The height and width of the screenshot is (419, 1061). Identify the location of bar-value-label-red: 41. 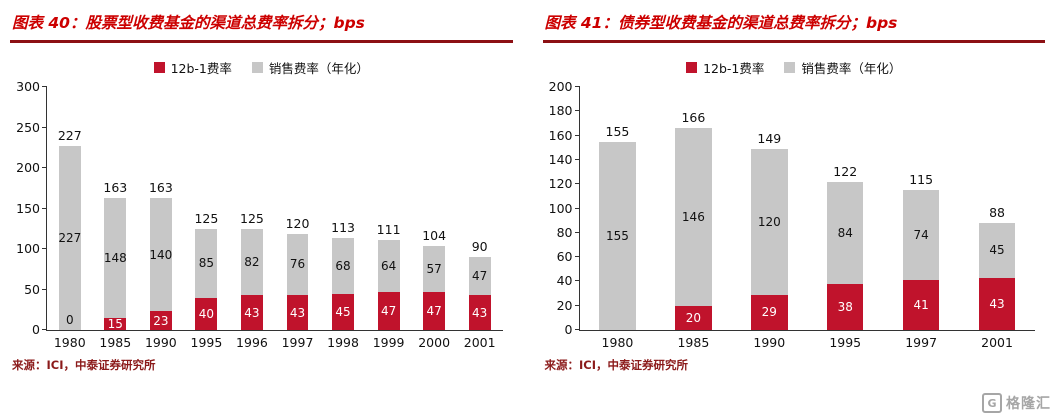
(921, 305).